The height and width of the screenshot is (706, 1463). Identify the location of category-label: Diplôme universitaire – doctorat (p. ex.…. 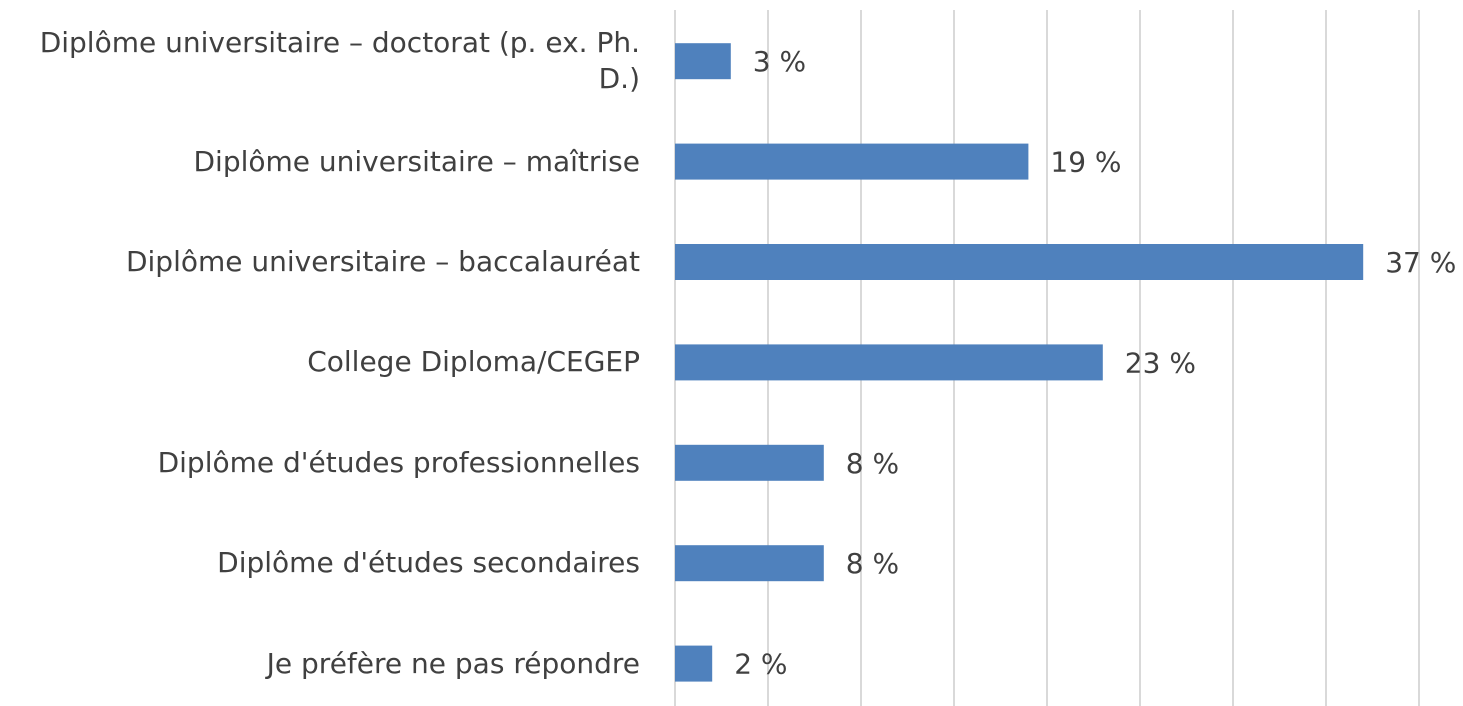
(339, 61).